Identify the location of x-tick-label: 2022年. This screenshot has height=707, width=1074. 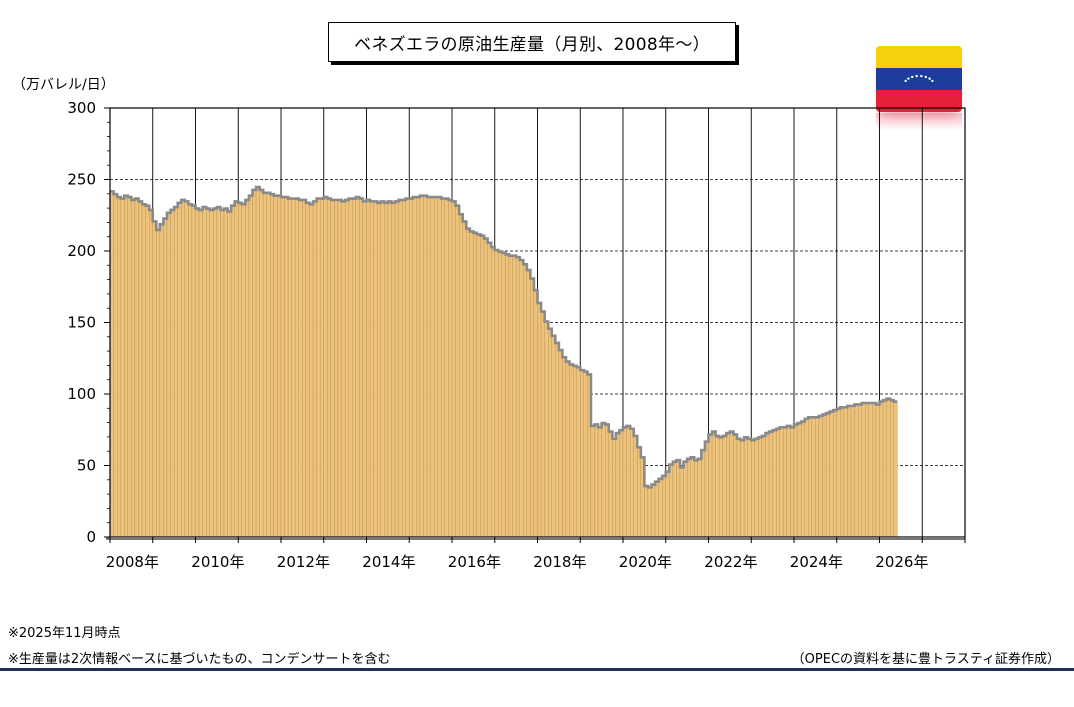
(730, 562).